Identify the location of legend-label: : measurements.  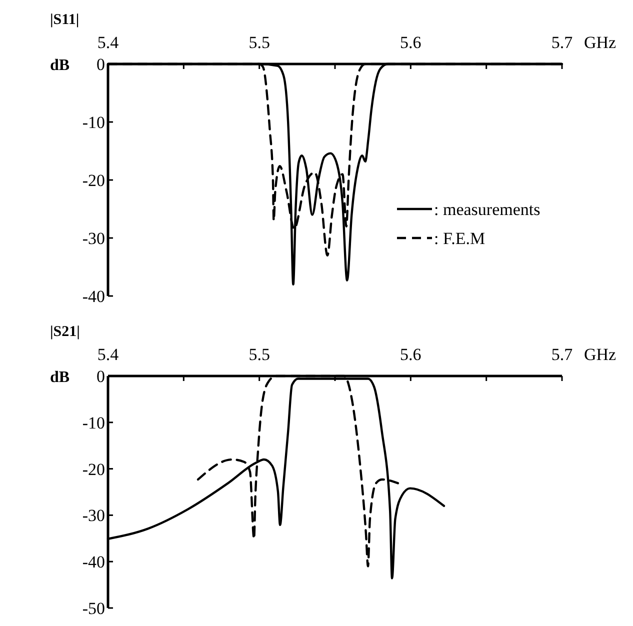
(487, 209).